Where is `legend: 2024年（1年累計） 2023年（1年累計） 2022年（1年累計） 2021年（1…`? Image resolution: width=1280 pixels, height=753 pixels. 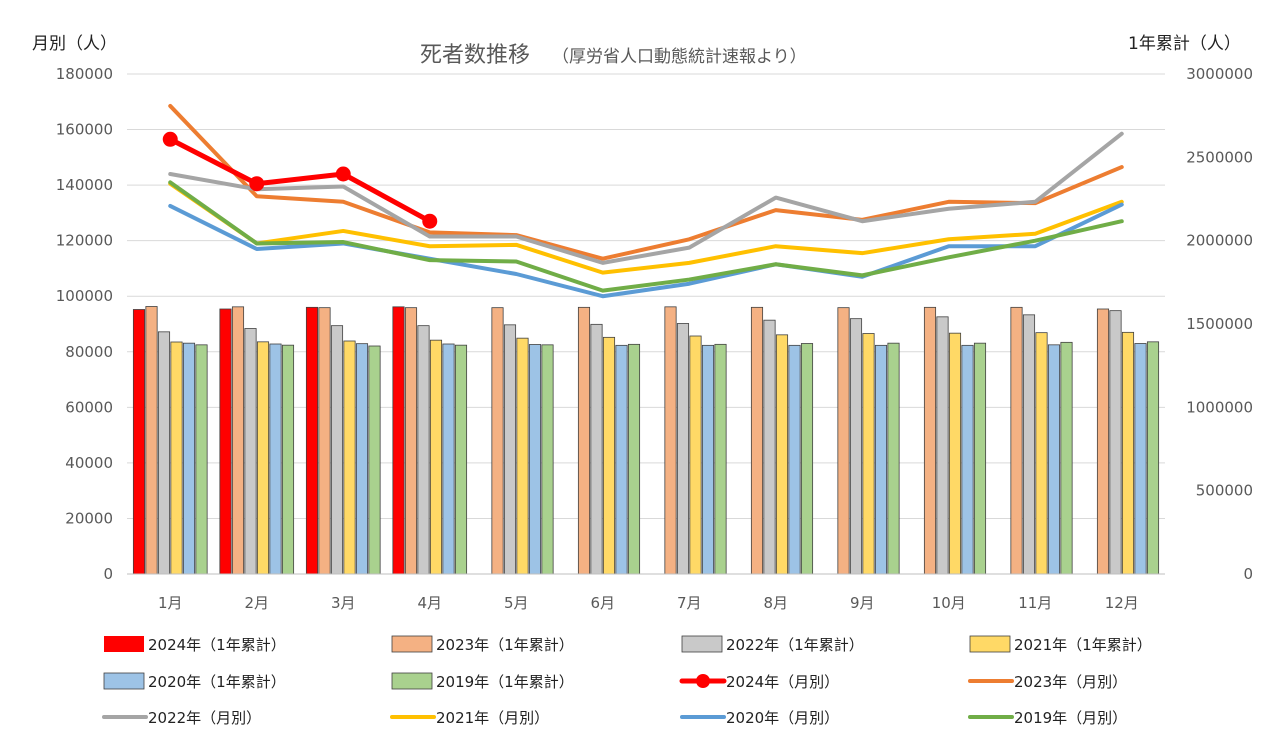
legend: 2024年（1年累計） 2023年（1年累計） 2022年（1年累計） 2021年（1… is located at coordinates (627, 681).